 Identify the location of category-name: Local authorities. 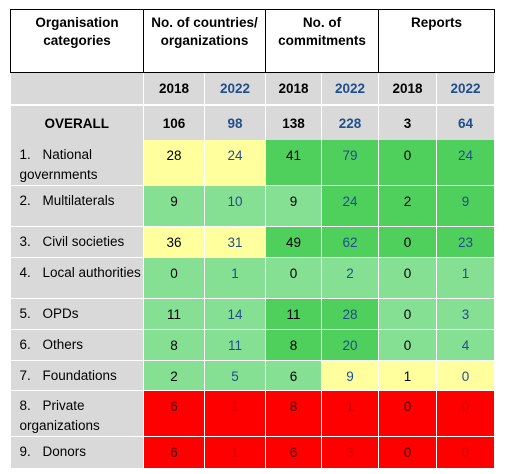
(91, 272).